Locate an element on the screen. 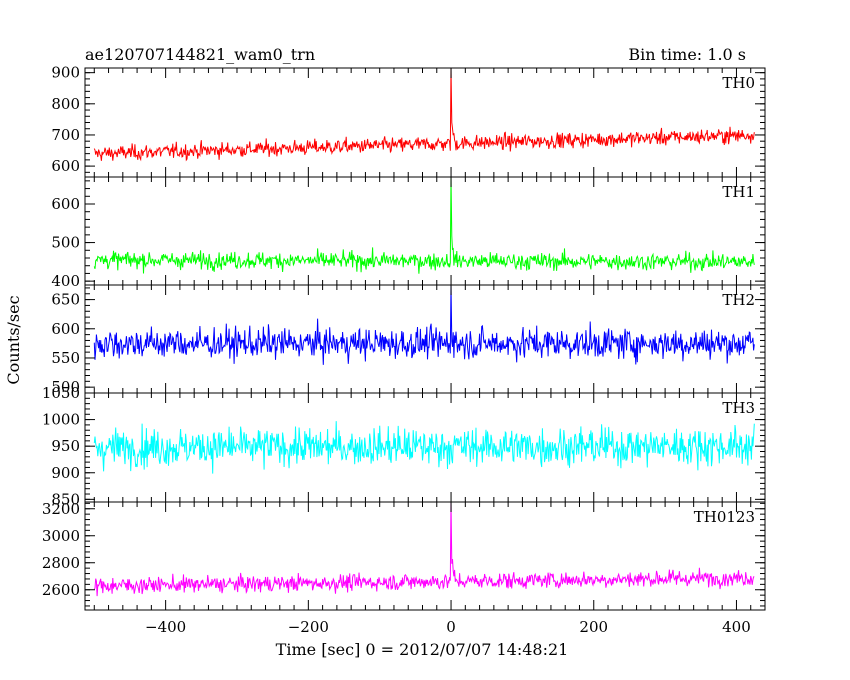 This screenshot has width=850, height=680. series-line-th0123 is located at coordinates (424, 549).